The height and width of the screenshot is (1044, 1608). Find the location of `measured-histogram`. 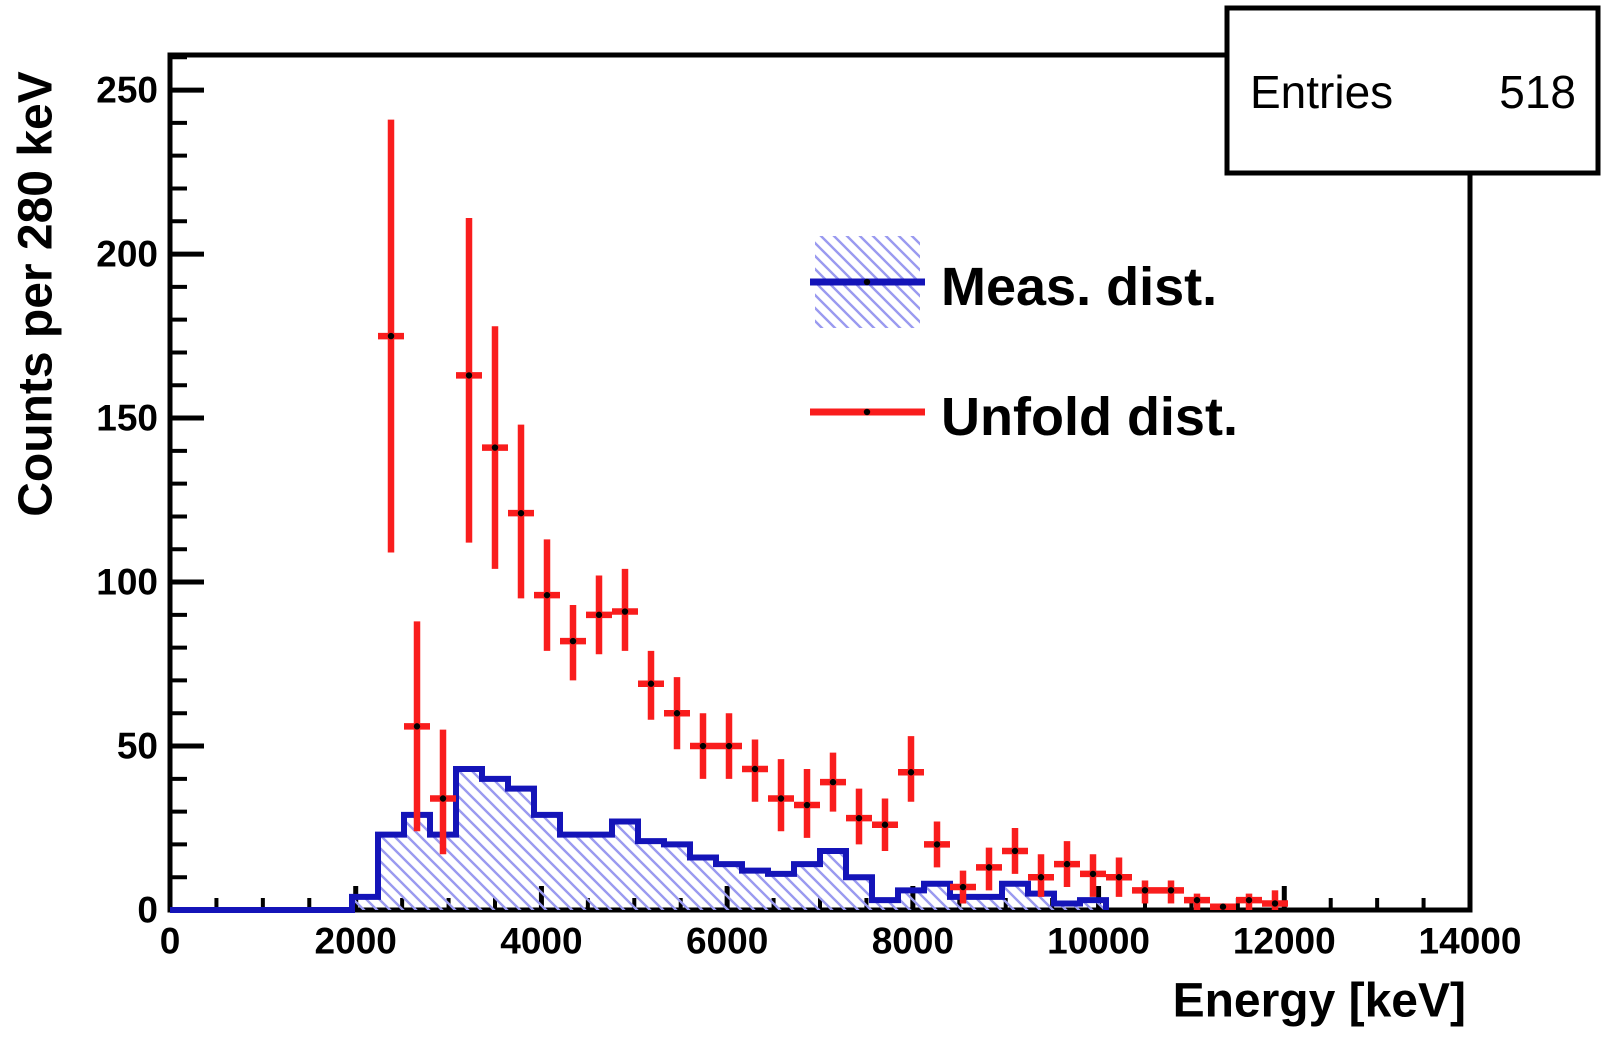

measured-histogram is located at coordinates (639, 839).